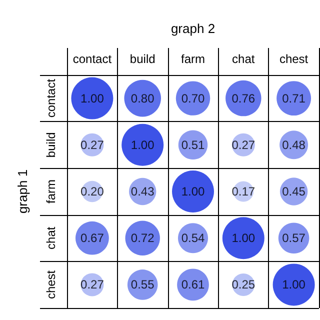 This screenshot has width=320, height=320. I want to click on data-label: 0.54, so click(193, 238).